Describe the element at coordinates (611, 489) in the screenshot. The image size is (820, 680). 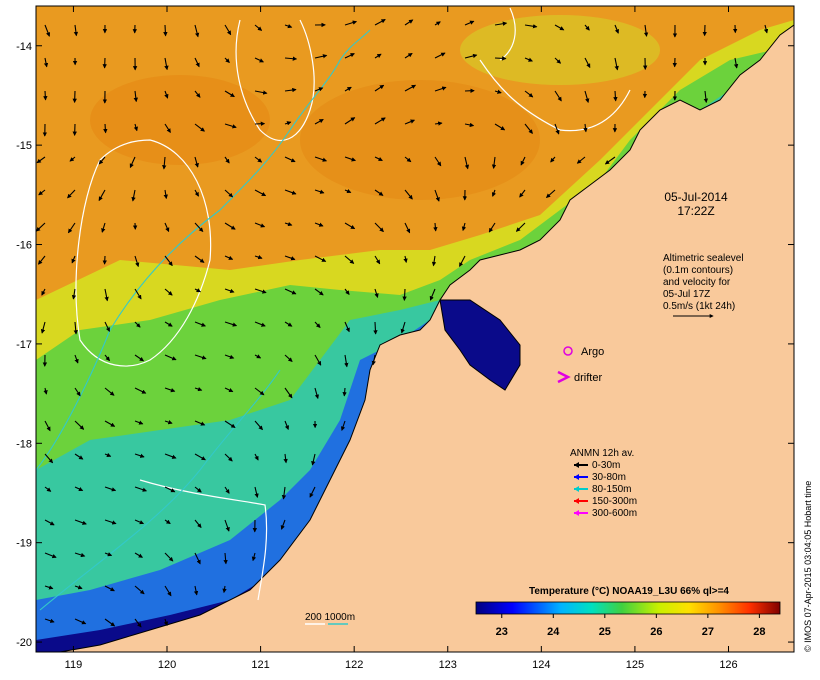
I see `anmn-legend-label: 80-150m` at that location.